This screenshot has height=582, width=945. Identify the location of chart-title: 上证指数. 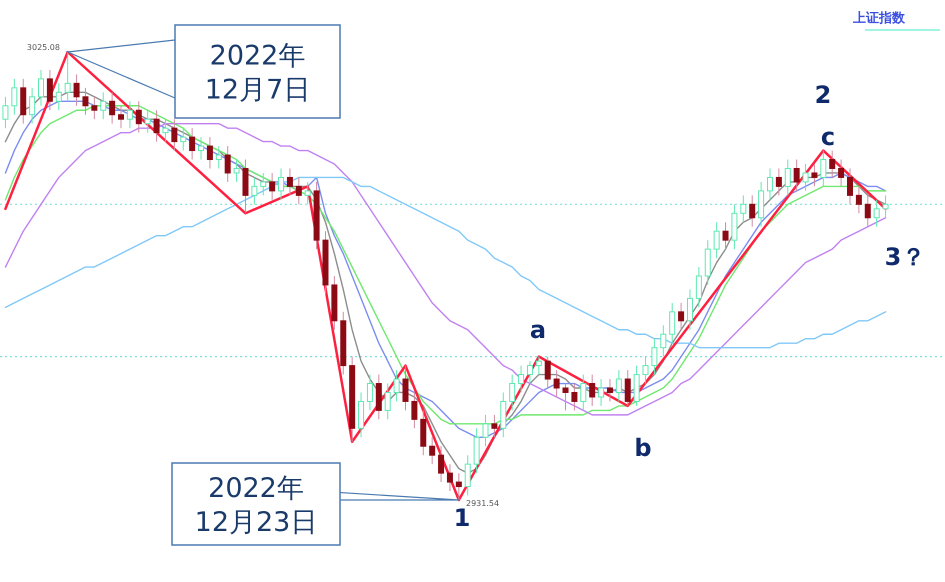
(879, 18).